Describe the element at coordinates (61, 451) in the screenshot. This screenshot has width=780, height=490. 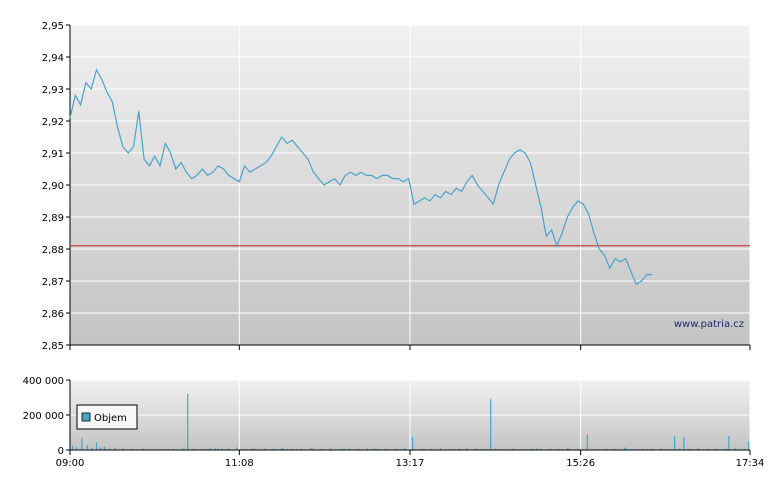
I see `volume-y-tick-label: 0` at that location.